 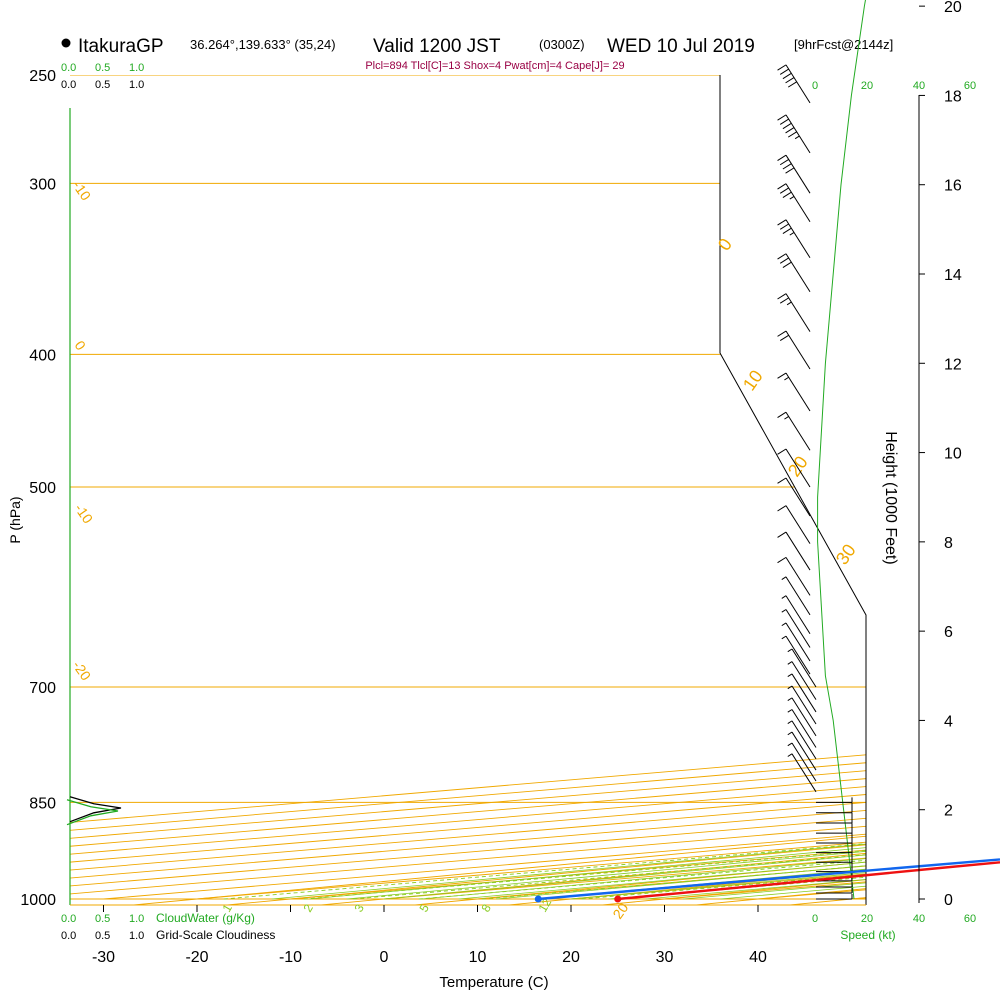 What do you see at coordinates (948, 900) in the screenshot?
I see `height-tick-label: 0` at bounding box center [948, 900].